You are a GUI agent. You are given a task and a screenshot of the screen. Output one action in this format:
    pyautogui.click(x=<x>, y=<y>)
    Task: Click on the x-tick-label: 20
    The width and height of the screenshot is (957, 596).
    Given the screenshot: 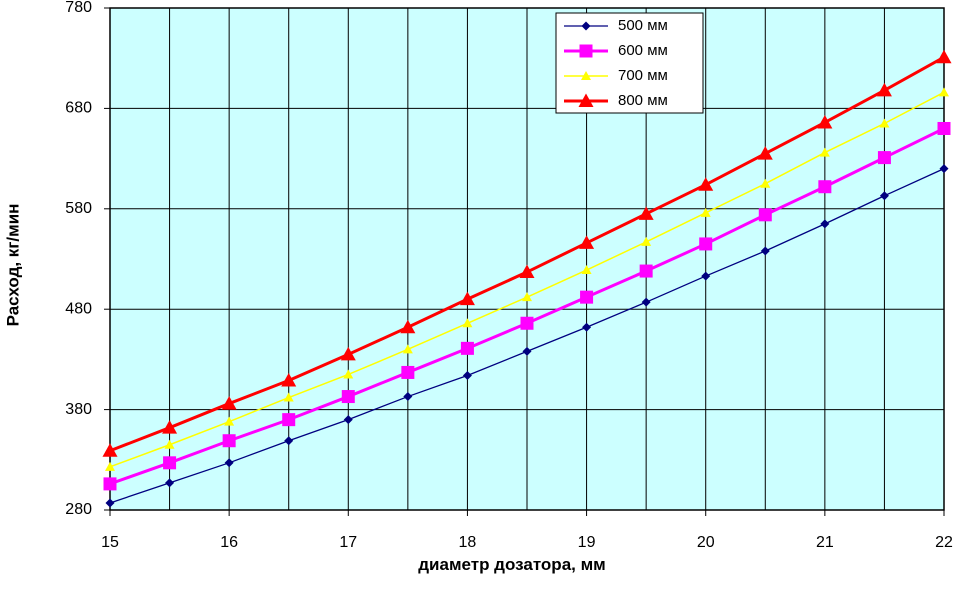 What is the action you would take?
    pyautogui.click(x=706, y=542)
    